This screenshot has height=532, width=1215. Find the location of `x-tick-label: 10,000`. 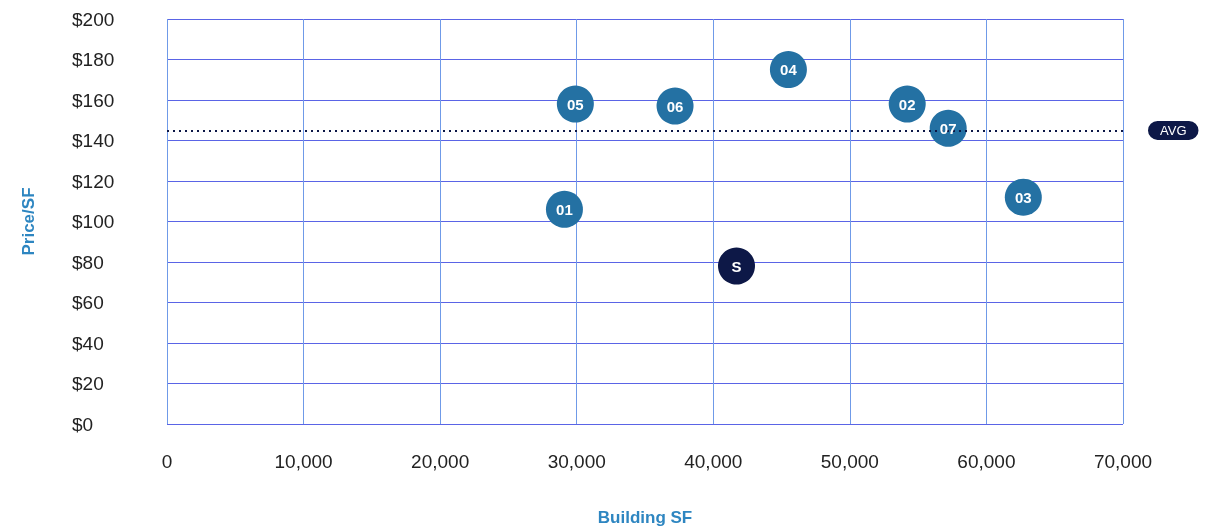

x-tick-label: 10,000 is located at coordinates (303, 461).